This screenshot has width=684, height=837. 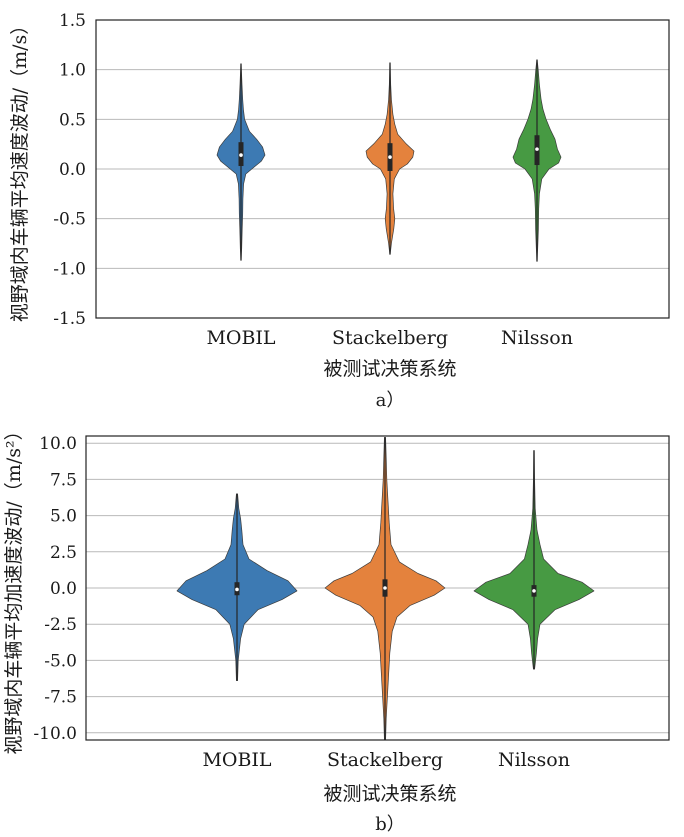 I want to click on panel-a-x-tick-label: MOBIL, so click(x=240, y=338).